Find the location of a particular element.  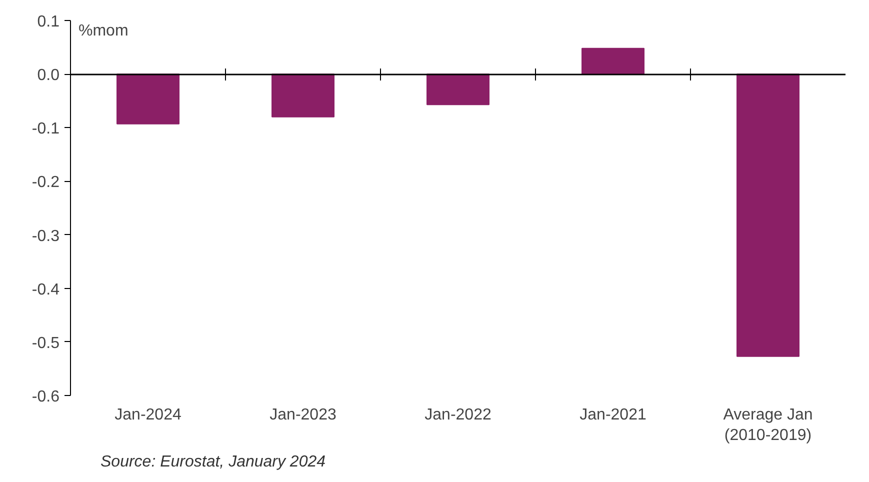

y-tick-label: -0.4 is located at coordinates (46, 289).